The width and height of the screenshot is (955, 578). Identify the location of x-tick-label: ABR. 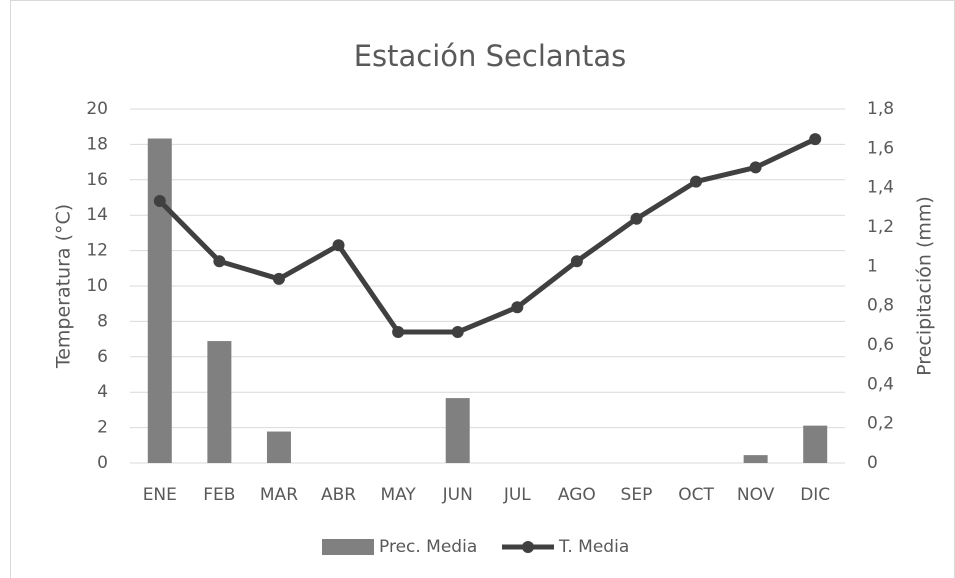
(338, 495).